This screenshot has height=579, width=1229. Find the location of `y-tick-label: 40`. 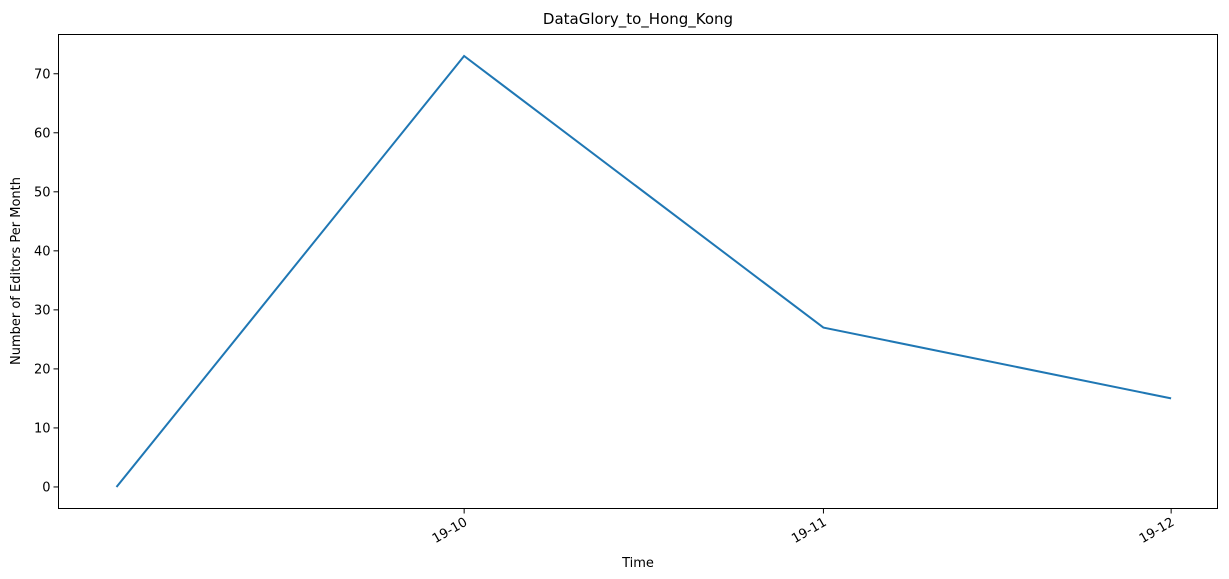

y-tick-label: 40 is located at coordinates (42, 251).